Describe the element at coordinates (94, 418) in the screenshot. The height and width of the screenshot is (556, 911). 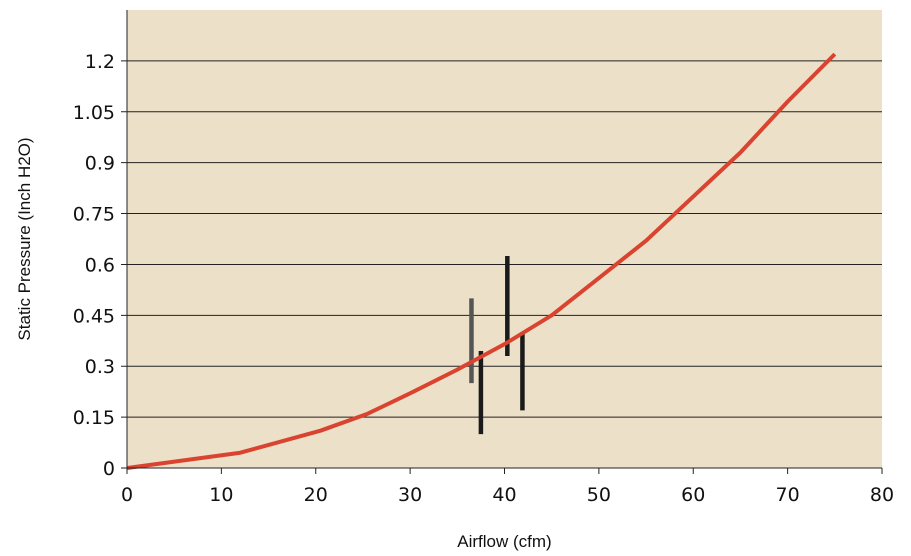
I see `y-tick-label: 0.15` at that location.